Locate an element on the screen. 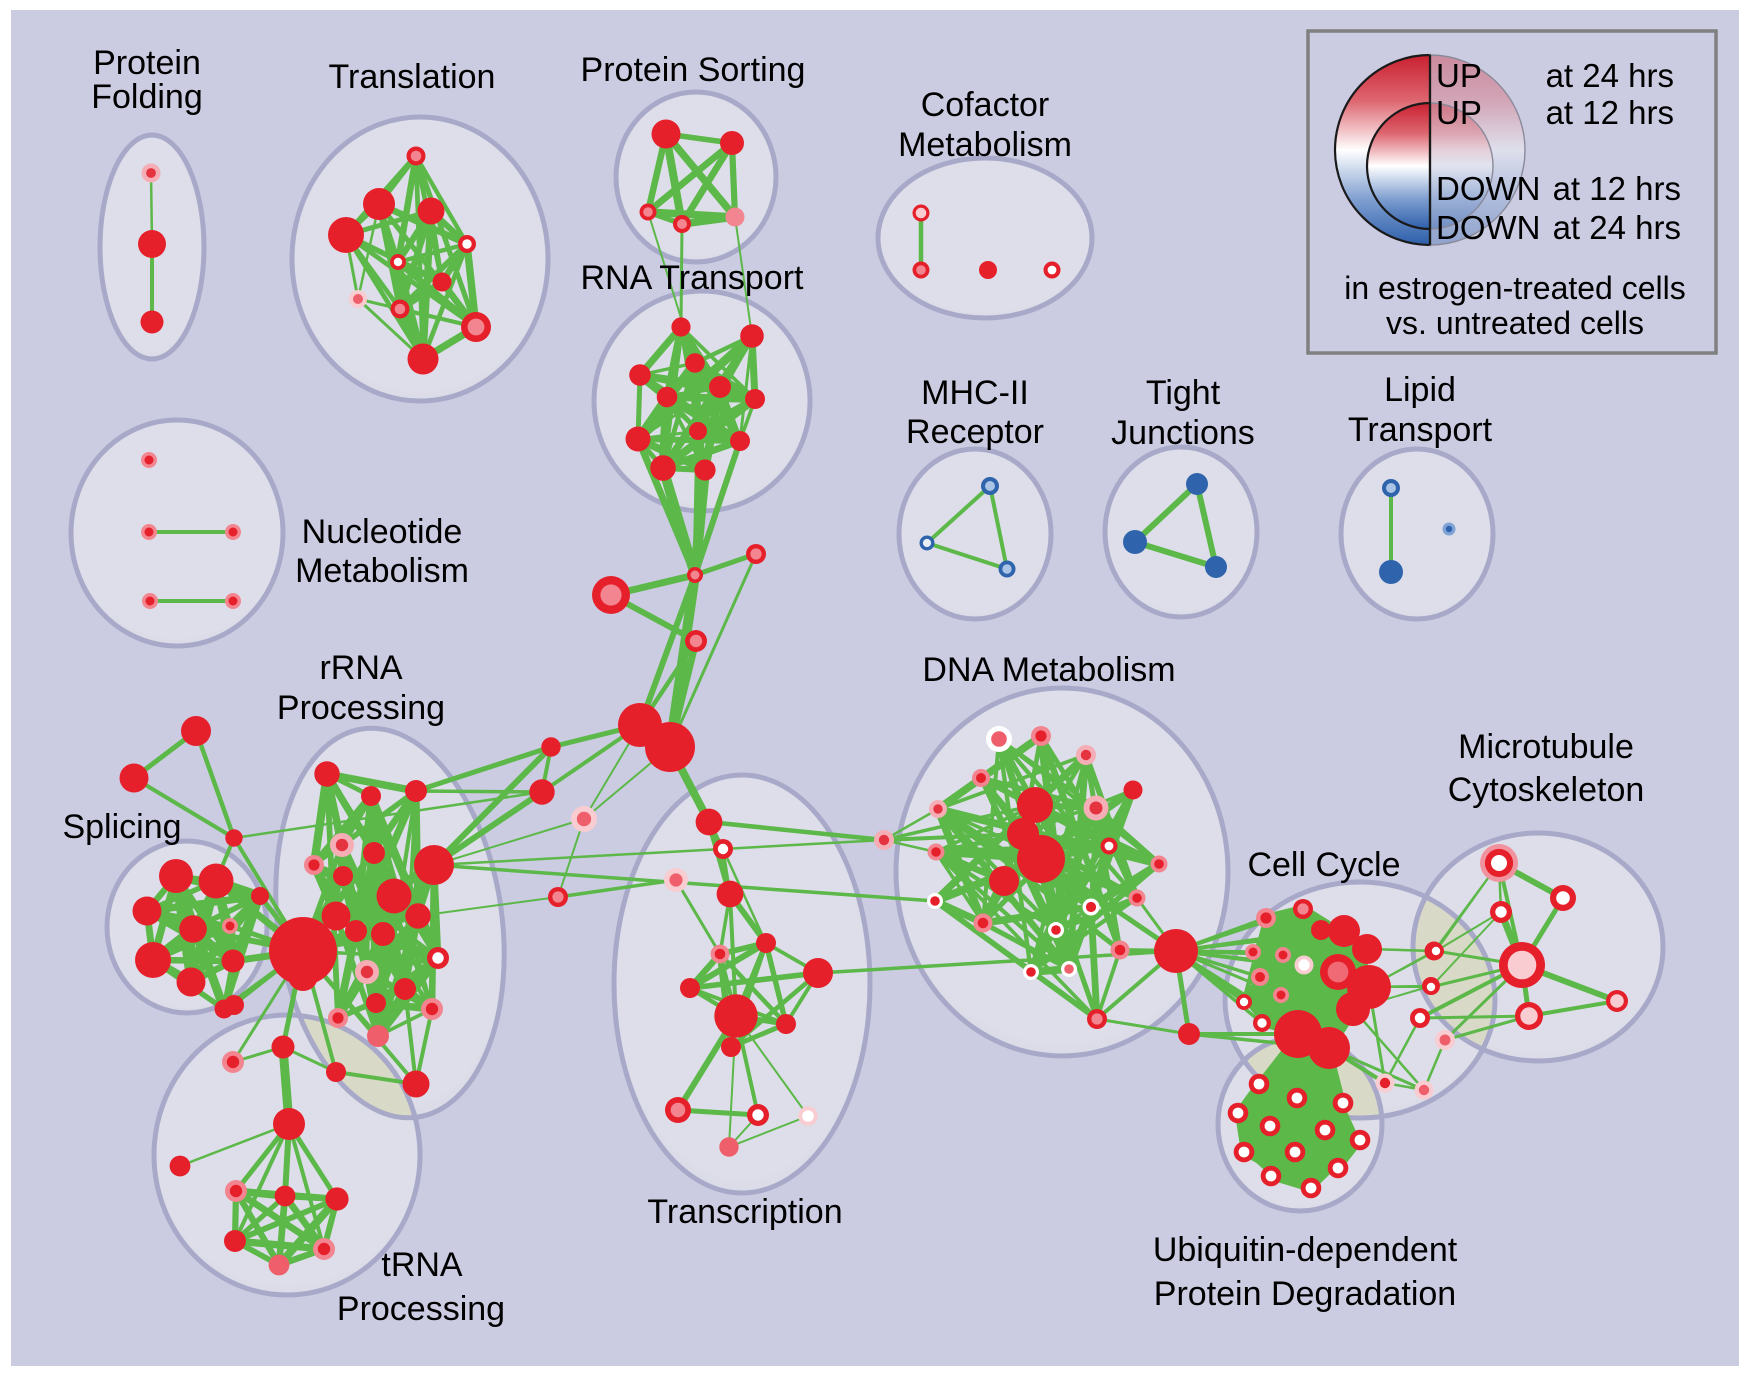 The width and height of the screenshot is (1750, 1376). svg-text: Ubiquitin-dependent is located at coordinates (1305, 1250).